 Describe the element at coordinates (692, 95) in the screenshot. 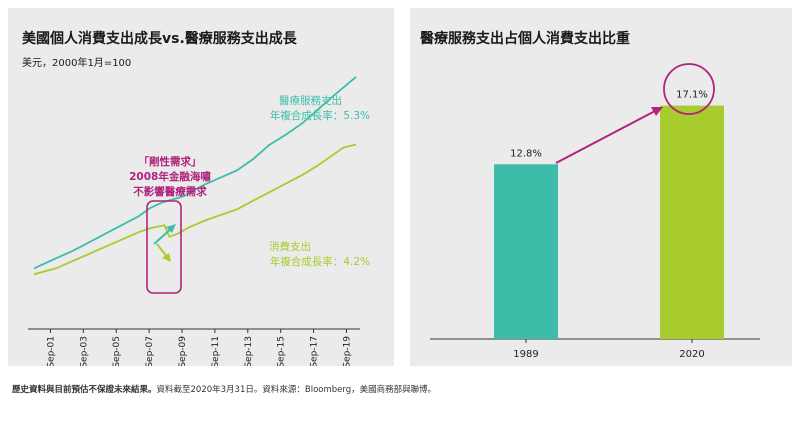

I see `bar-value-label: 17.1%` at that location.